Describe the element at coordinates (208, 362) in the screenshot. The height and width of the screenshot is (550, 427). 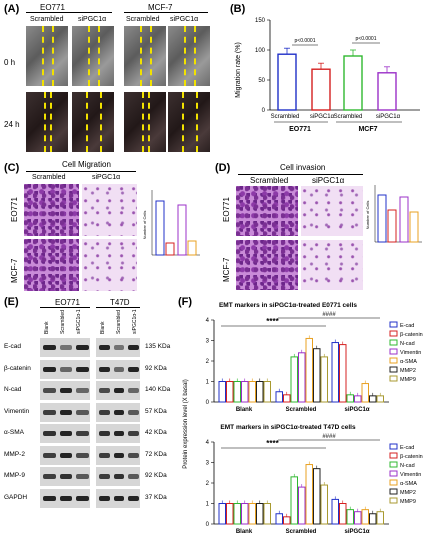
I see `y-tick-label: 2` at that location.